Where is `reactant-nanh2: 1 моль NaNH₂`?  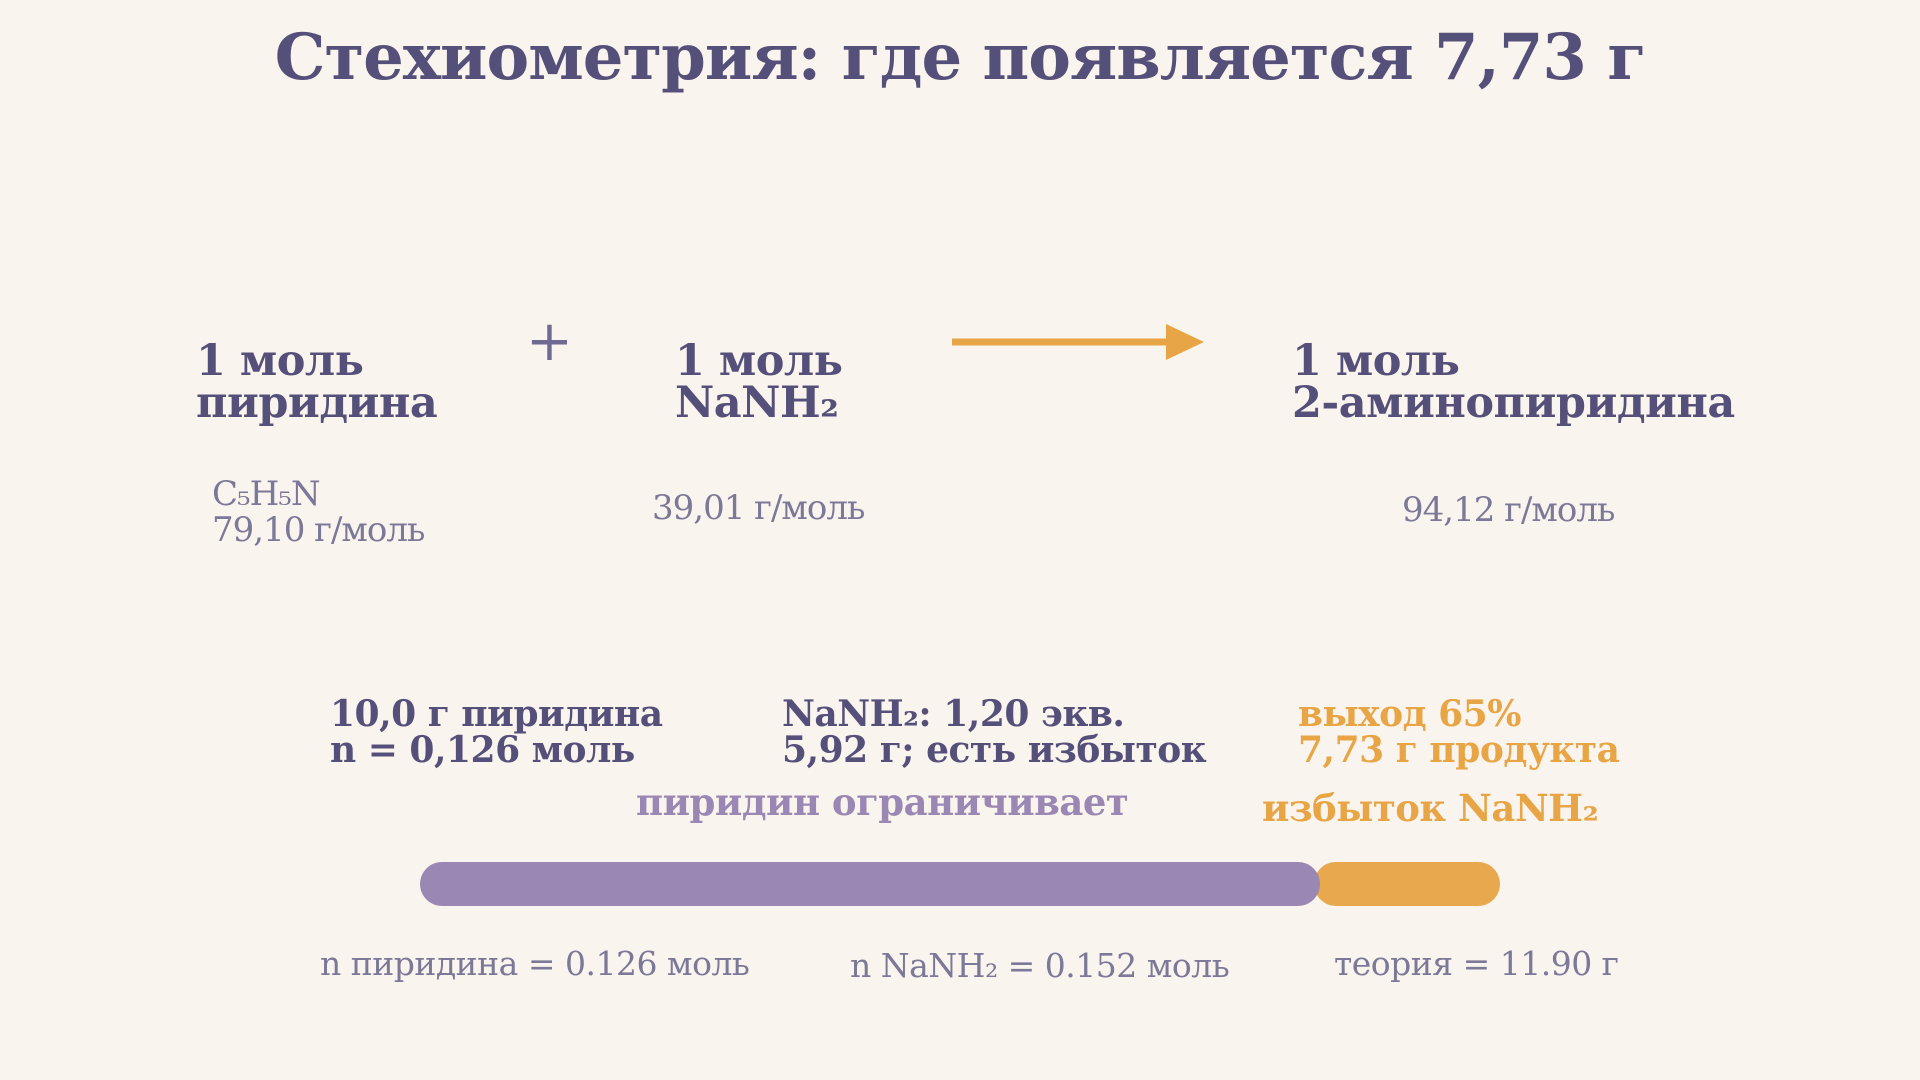 reactant-nanh2: 1 моль NaNH₂ is located at coordinates (759, 382).